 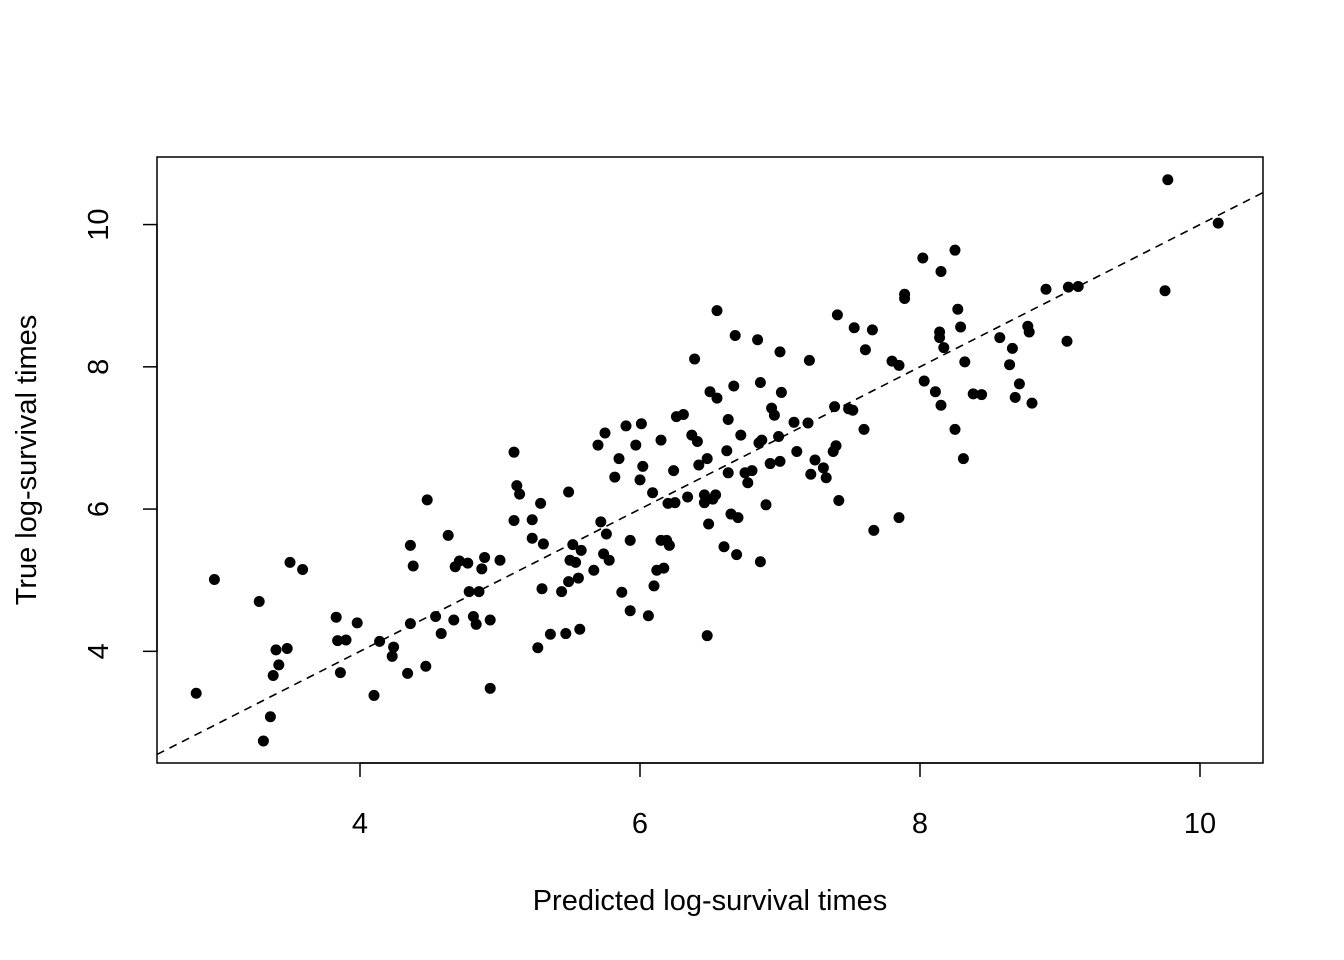 What do you see at coordinates (99, 224) in the screenshot?
I see `y-tick-label: 10` at bounding box center [99, 224].